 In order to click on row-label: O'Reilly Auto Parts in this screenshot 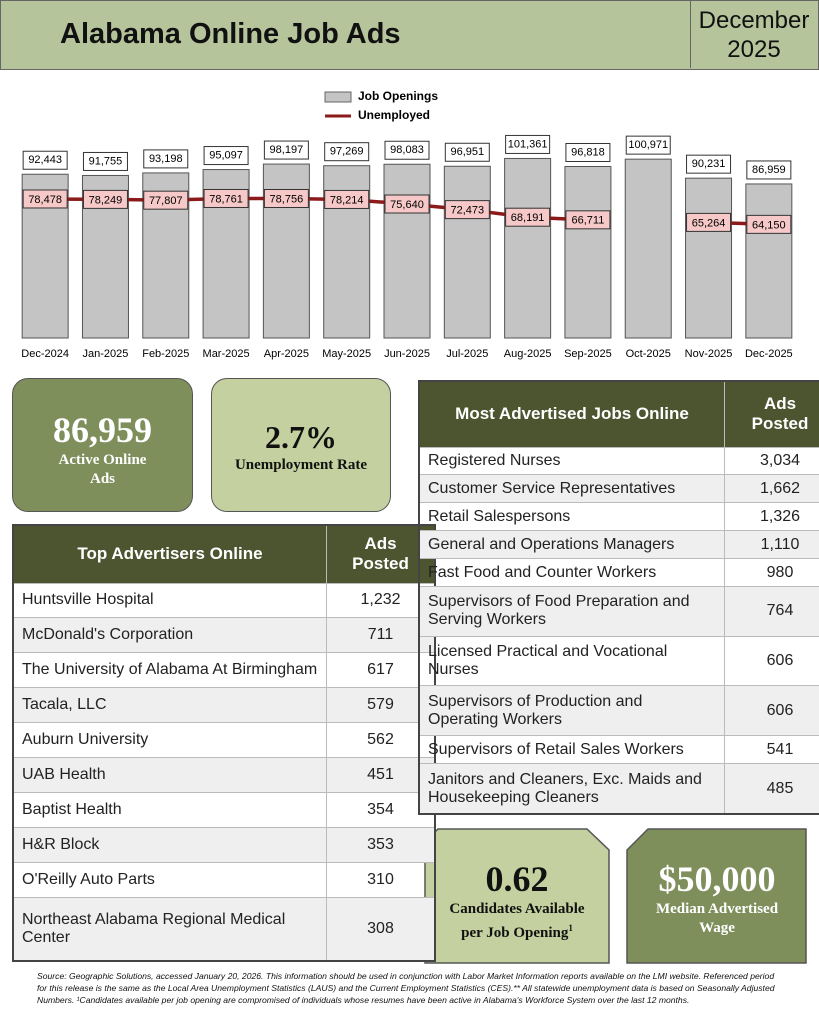, I will do `click(169, 880)`.